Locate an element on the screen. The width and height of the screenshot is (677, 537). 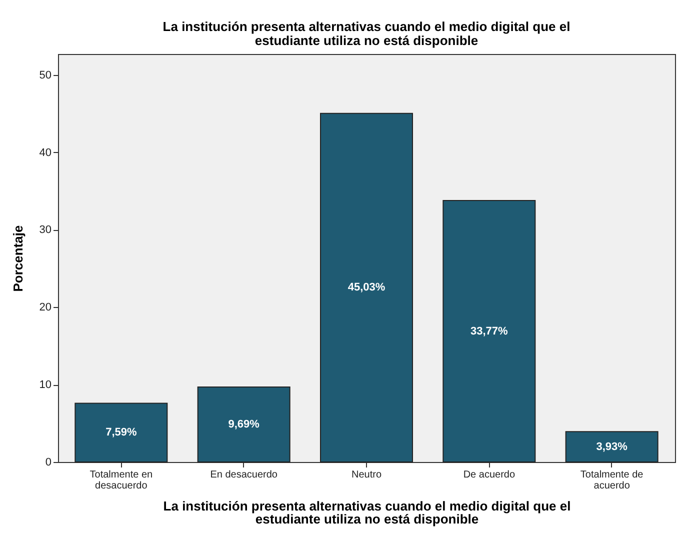
data-label: 3,93% is located at coordinates (612, 446).